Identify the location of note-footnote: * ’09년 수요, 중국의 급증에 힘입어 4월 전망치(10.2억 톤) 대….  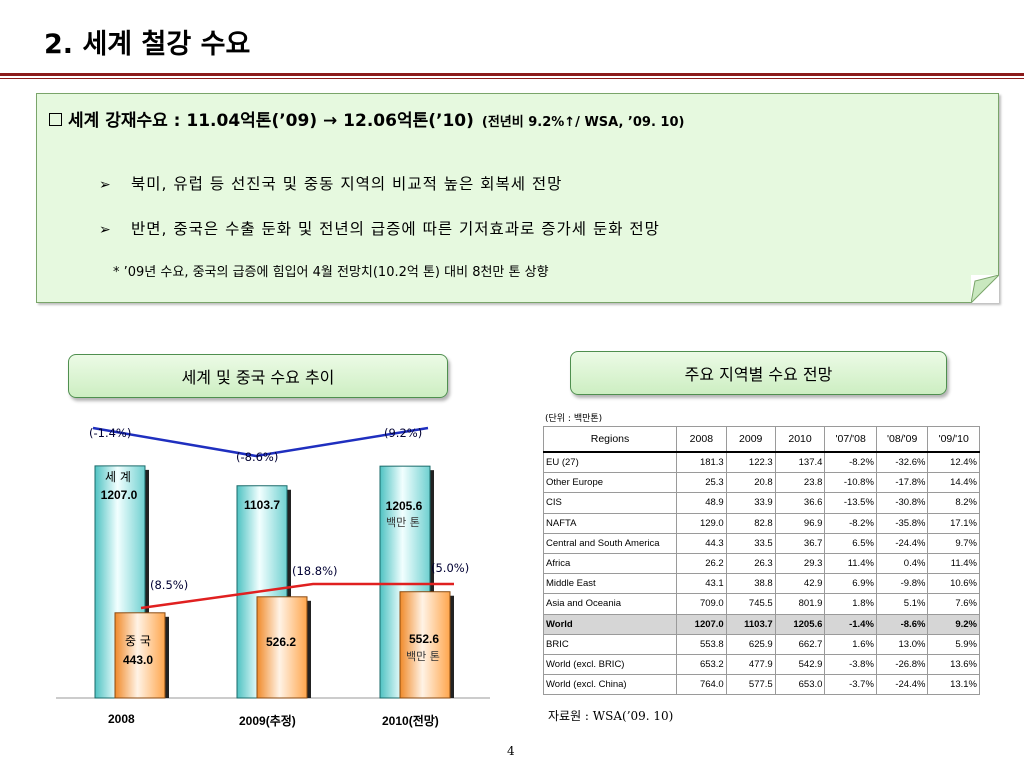
(331, 270).